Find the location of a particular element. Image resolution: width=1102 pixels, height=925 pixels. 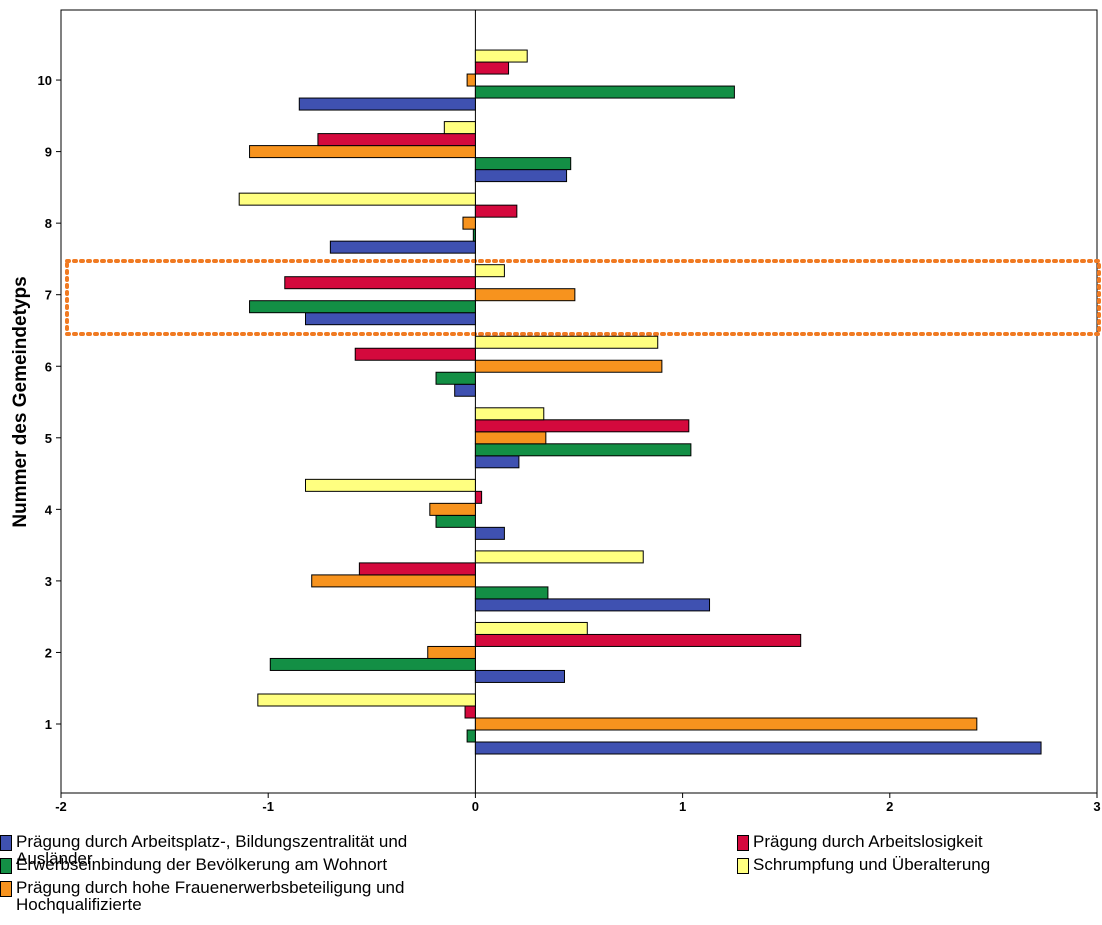

highlight-box is located at coordinates (583, 297).